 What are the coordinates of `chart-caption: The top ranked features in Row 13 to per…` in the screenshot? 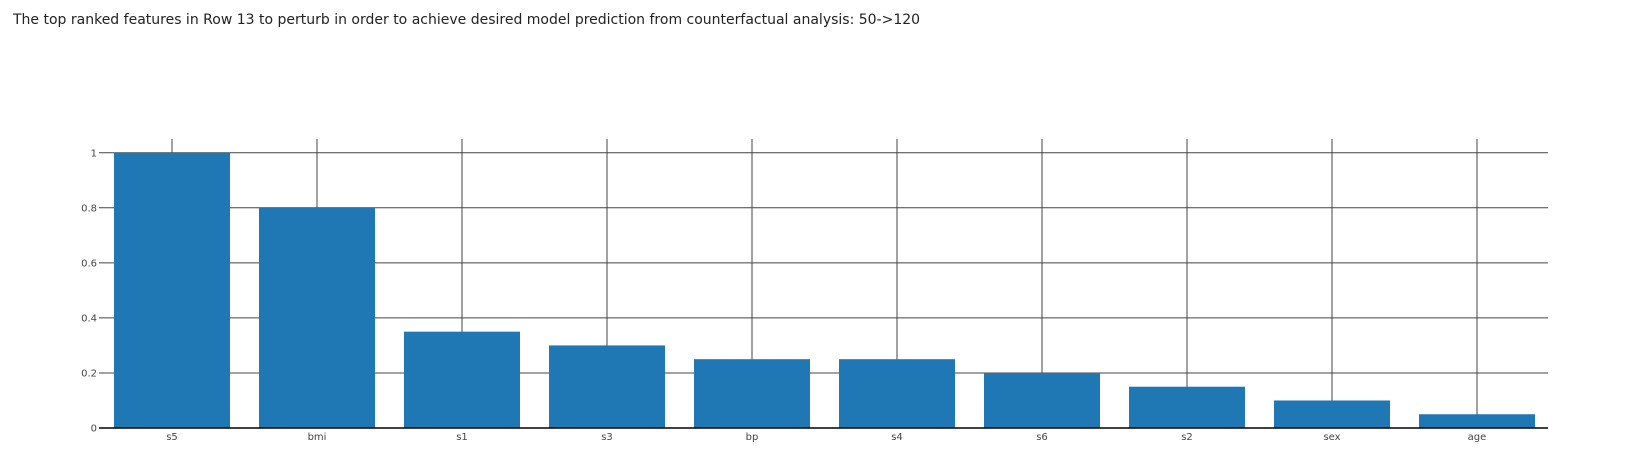 It's located at (467, 20).